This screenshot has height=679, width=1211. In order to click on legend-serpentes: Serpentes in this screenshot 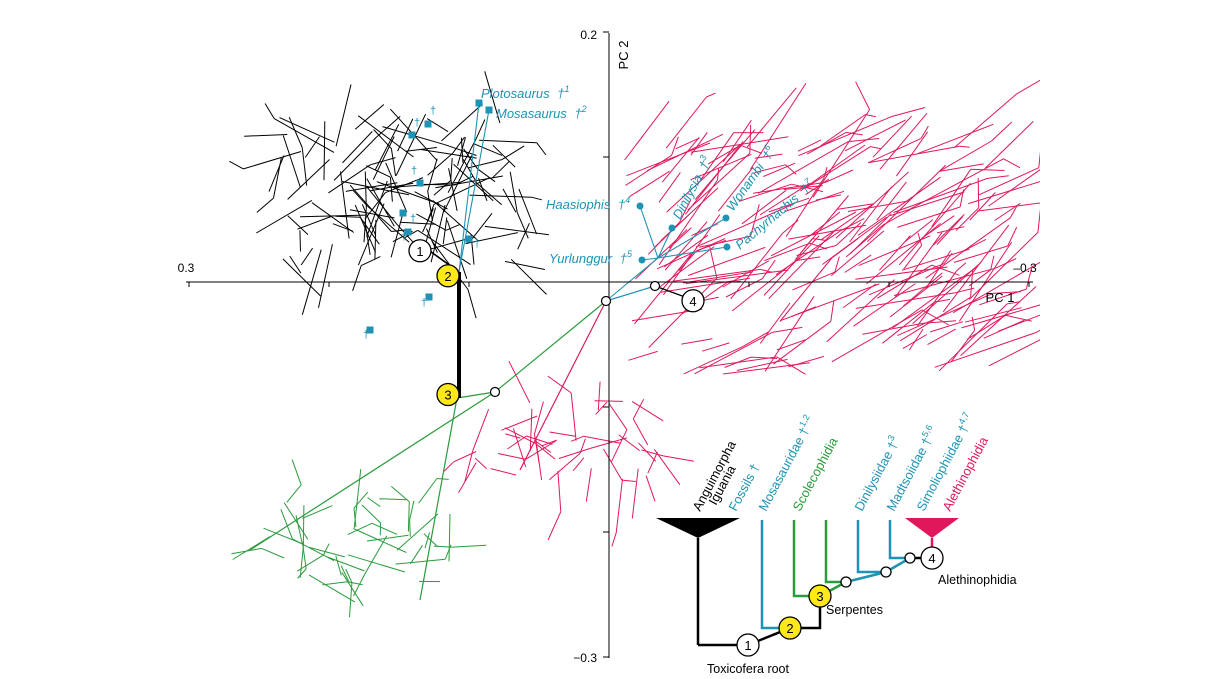, I will do `click(854, 610)`.